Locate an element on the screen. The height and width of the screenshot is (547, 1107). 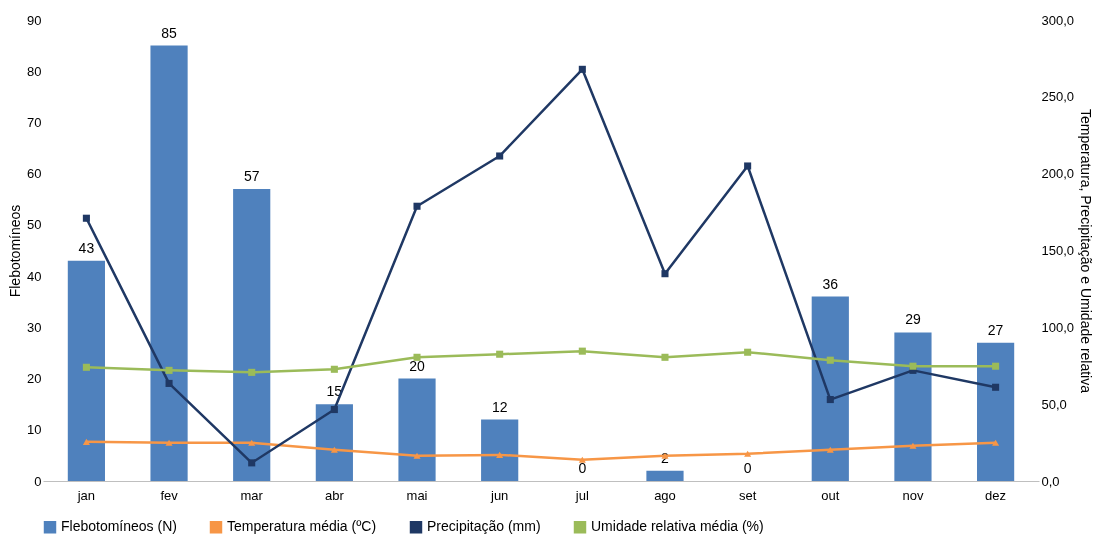
data-label: 29 is located at coordinates (913, 319).